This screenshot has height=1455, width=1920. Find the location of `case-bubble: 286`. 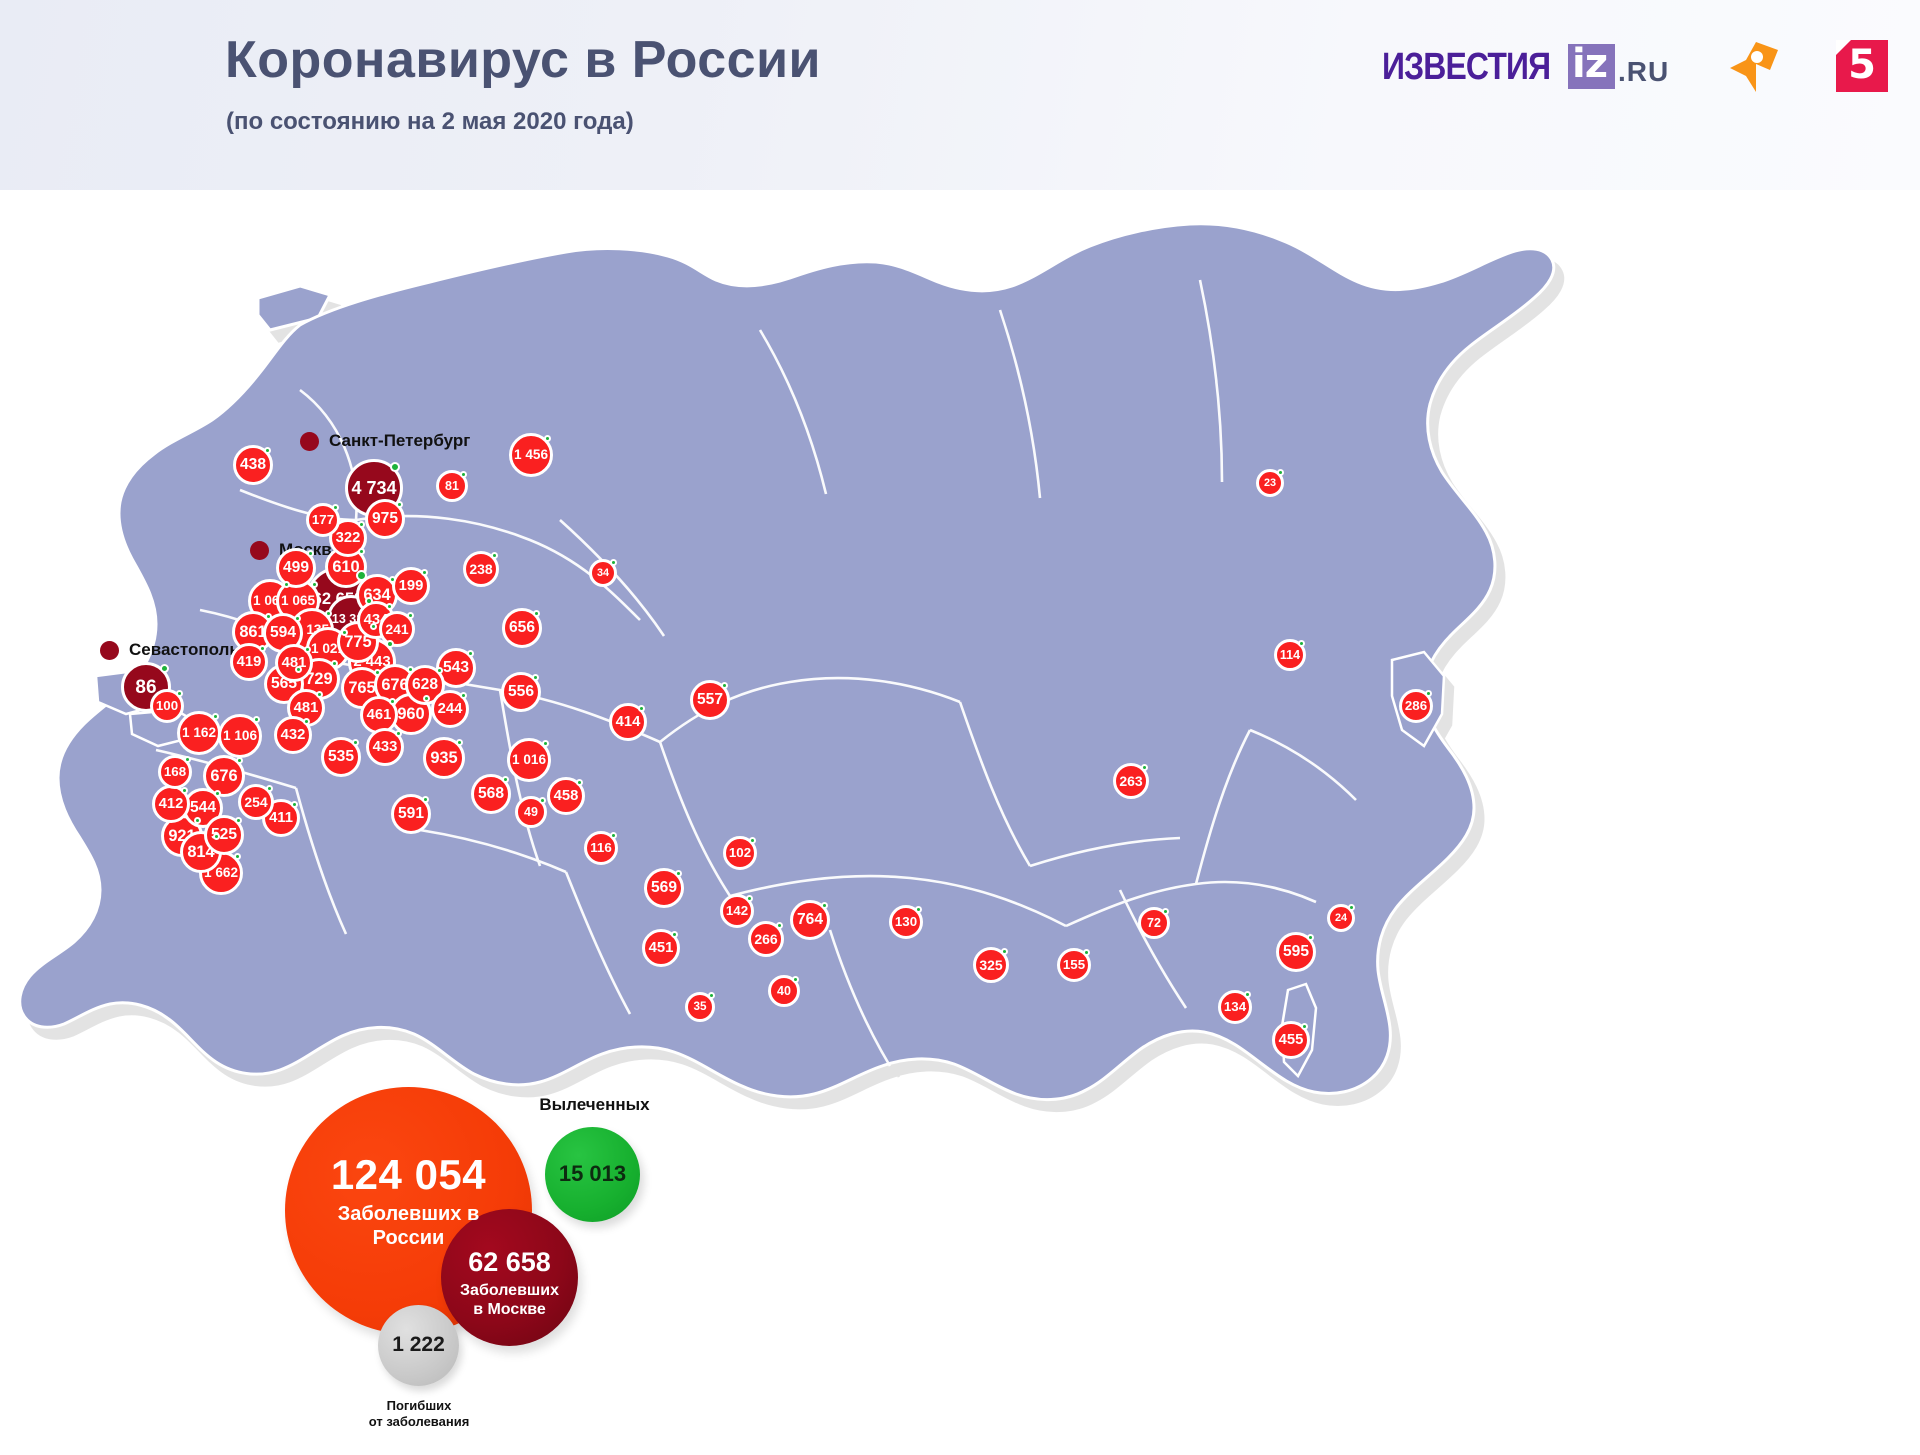

case-bubble: 286 is located at coordinates (1416, 706).